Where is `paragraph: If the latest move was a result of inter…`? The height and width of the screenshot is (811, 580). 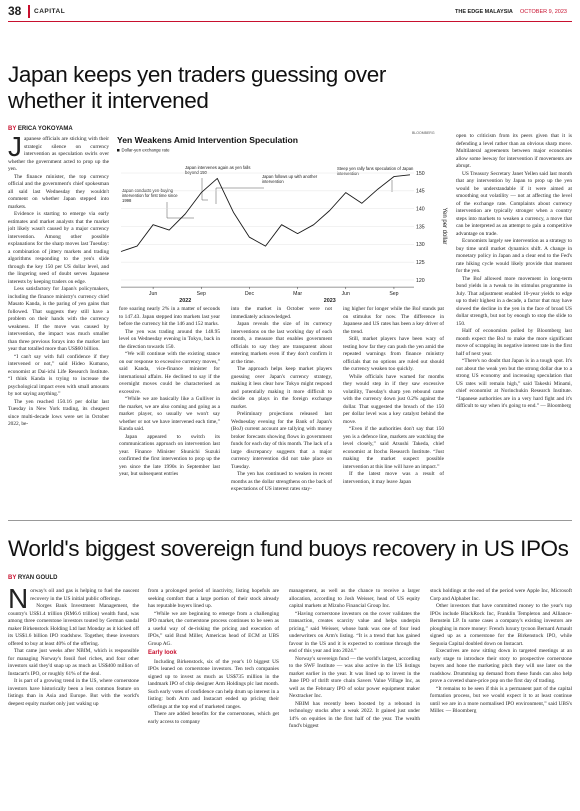
paragraph: If the latest move was a result of inter… is located at coordinates (393, 478).